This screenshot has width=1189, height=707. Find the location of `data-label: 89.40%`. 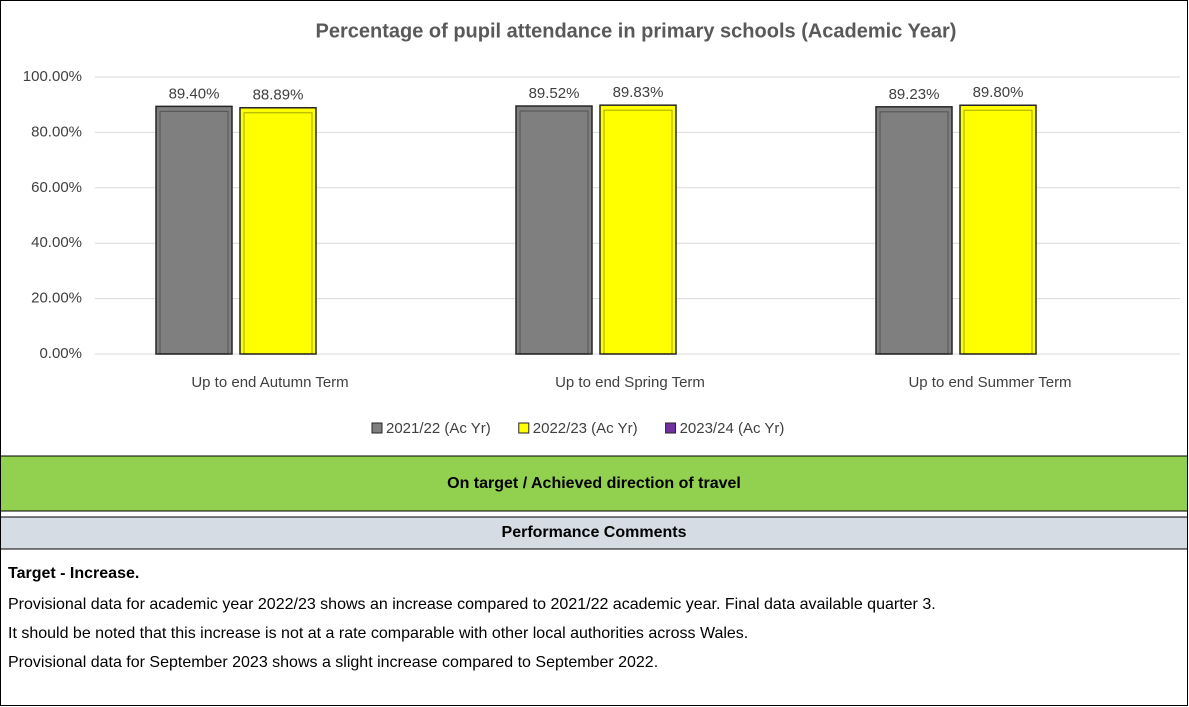

data-label: 89.40% is located at coordinates (194, 93).